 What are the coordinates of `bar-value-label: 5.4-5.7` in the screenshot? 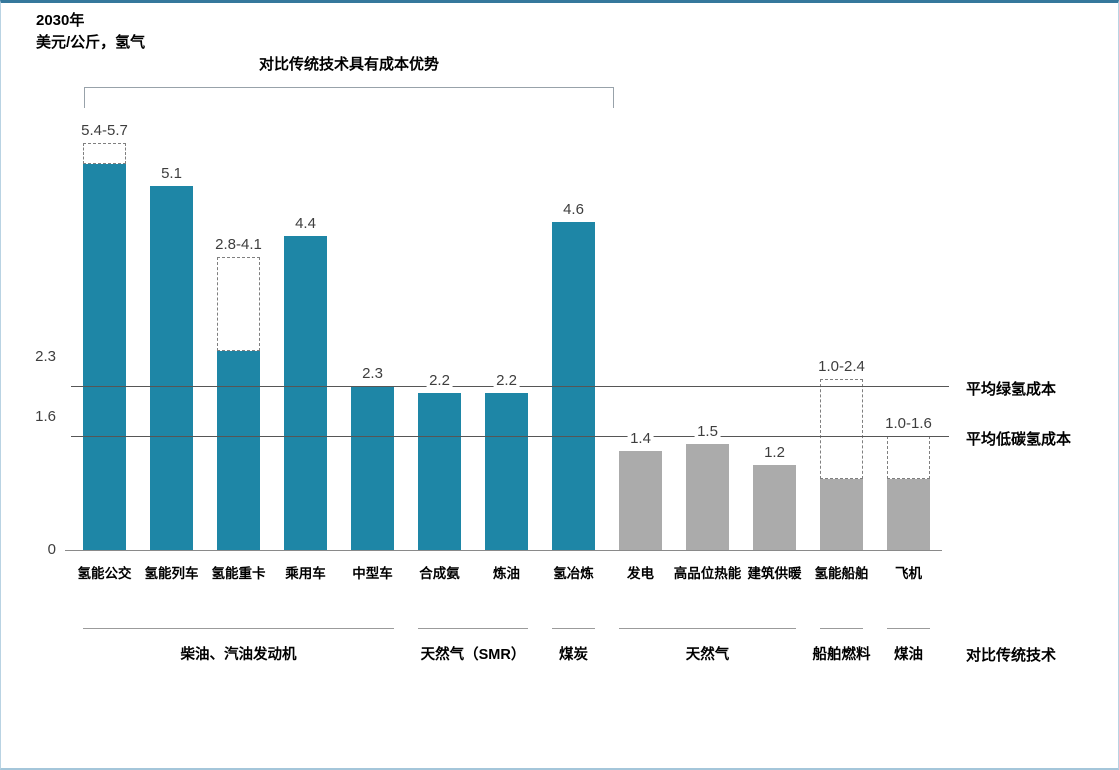 It's located at (104, 130).